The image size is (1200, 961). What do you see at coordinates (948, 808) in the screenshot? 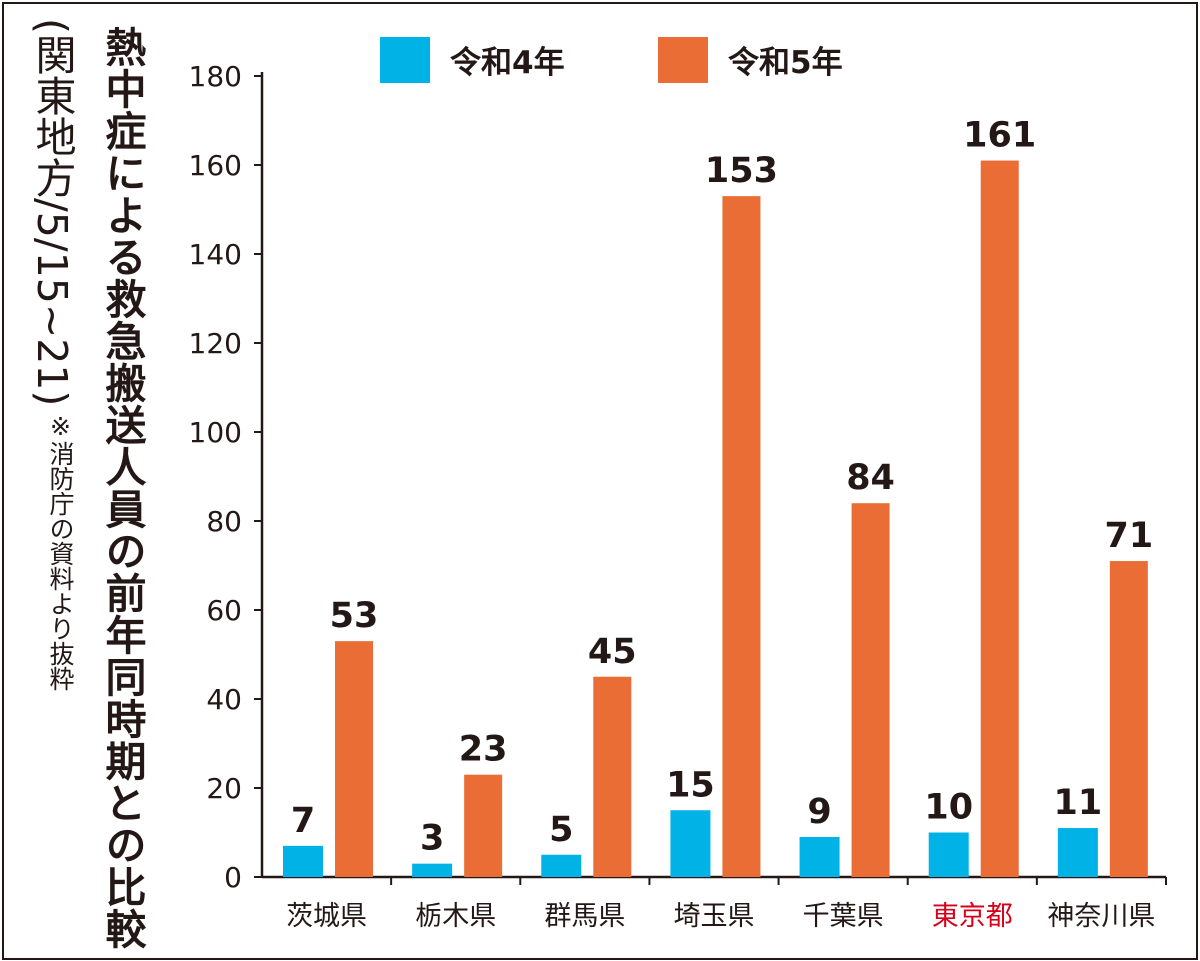
I see `value-label: 10` at bounding box center [948, 808].